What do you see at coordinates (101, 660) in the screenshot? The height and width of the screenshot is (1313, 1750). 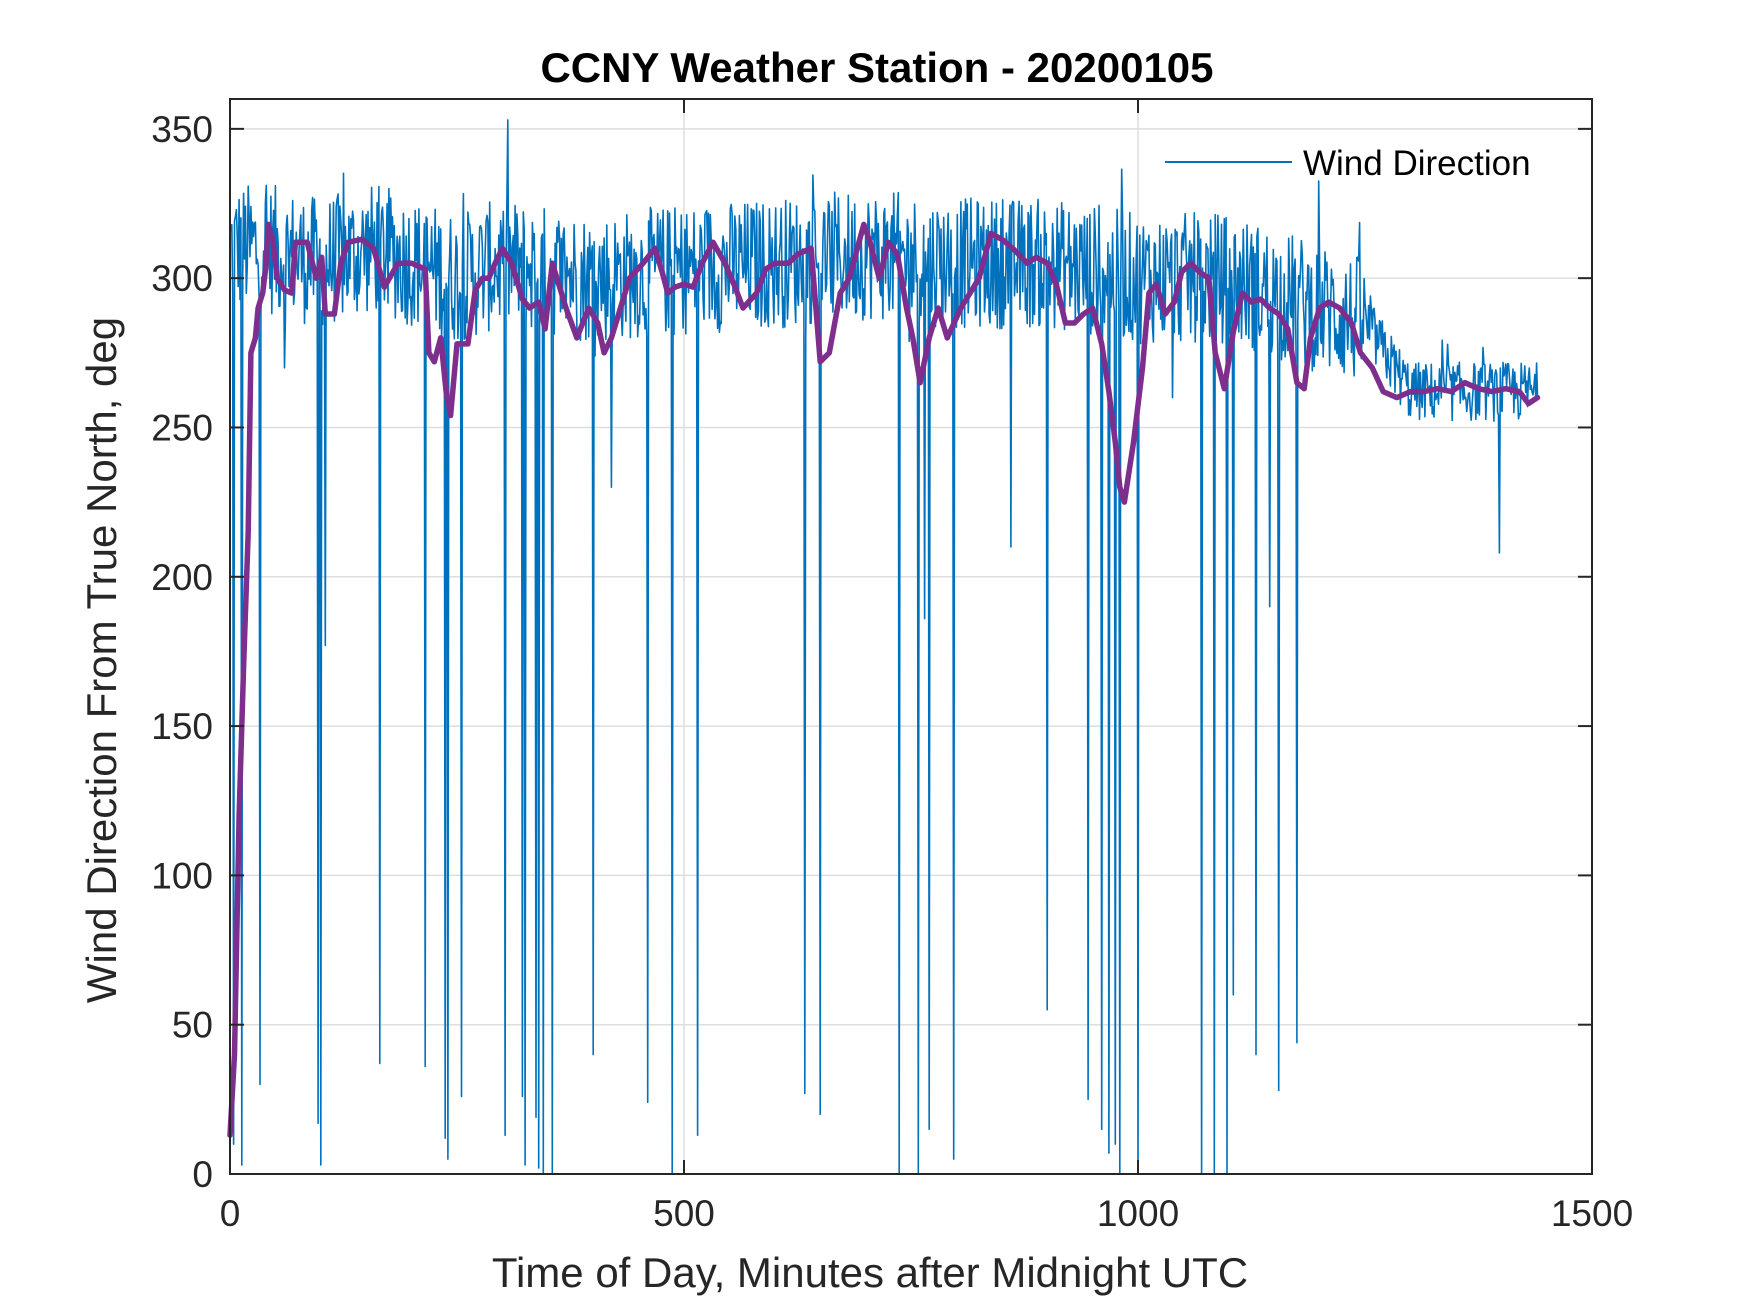 I see `y-axis-label: Wind Direction From True North, deg` at bounding box center [101, 660].